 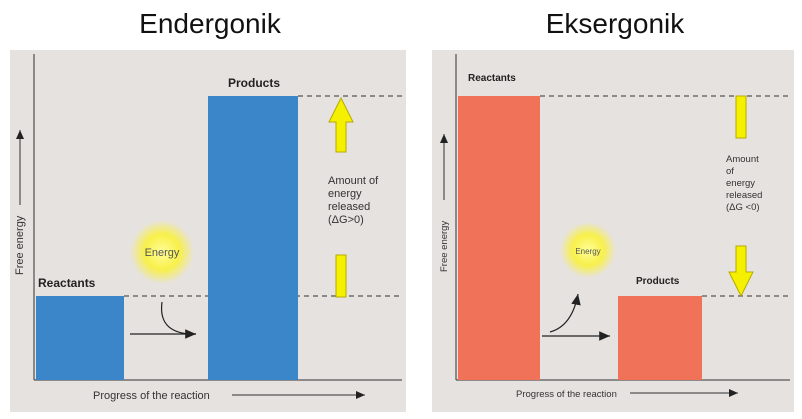 I want to click on amount-line-5: (ΔG <0), so click(x=743, y=207).